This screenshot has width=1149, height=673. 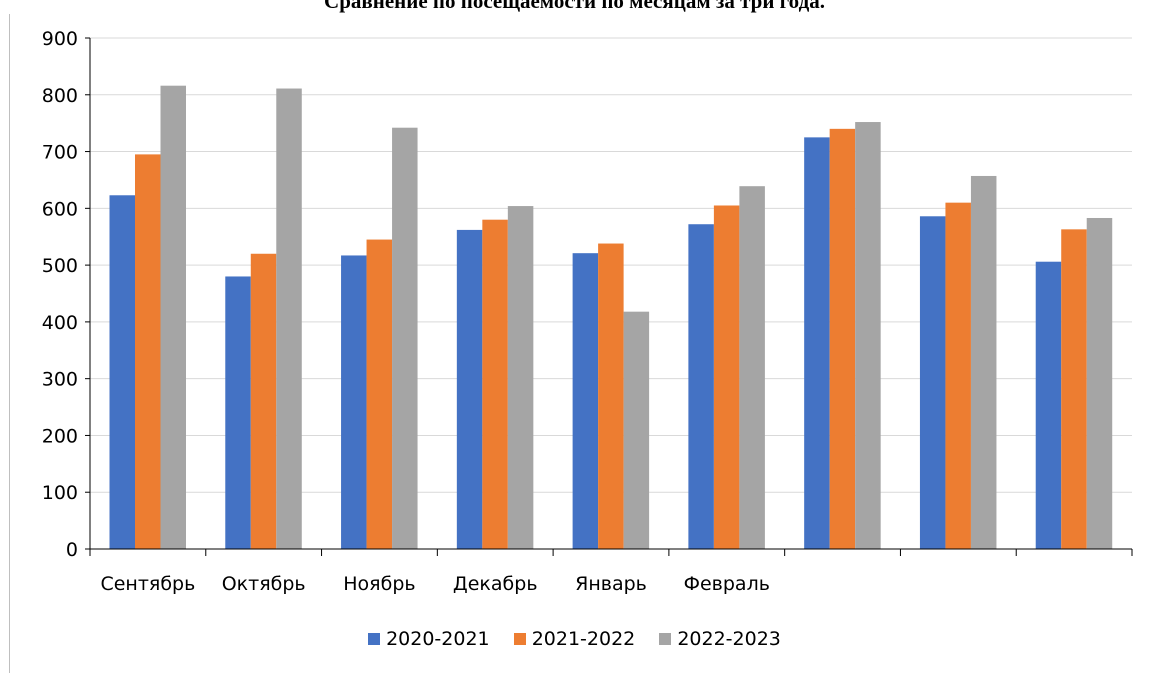 What do you see at coordinates (438, 639) in the screenshot?
I see `legend-label-series-1: 2020-2021` at bounding box center [438, 639].